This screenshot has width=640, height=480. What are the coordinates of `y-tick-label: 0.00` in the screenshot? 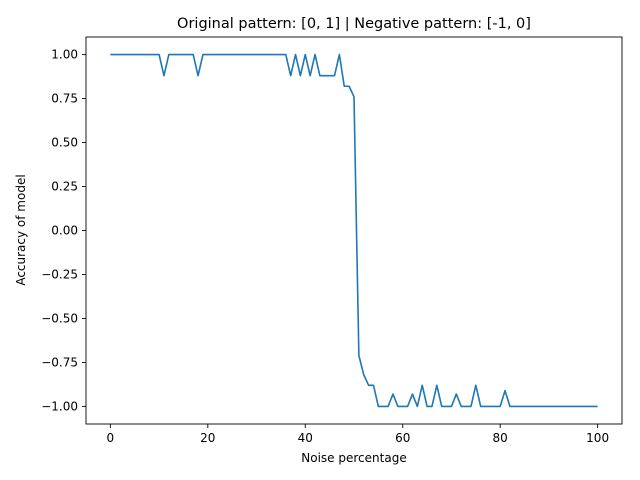 It's located at (64, 231).